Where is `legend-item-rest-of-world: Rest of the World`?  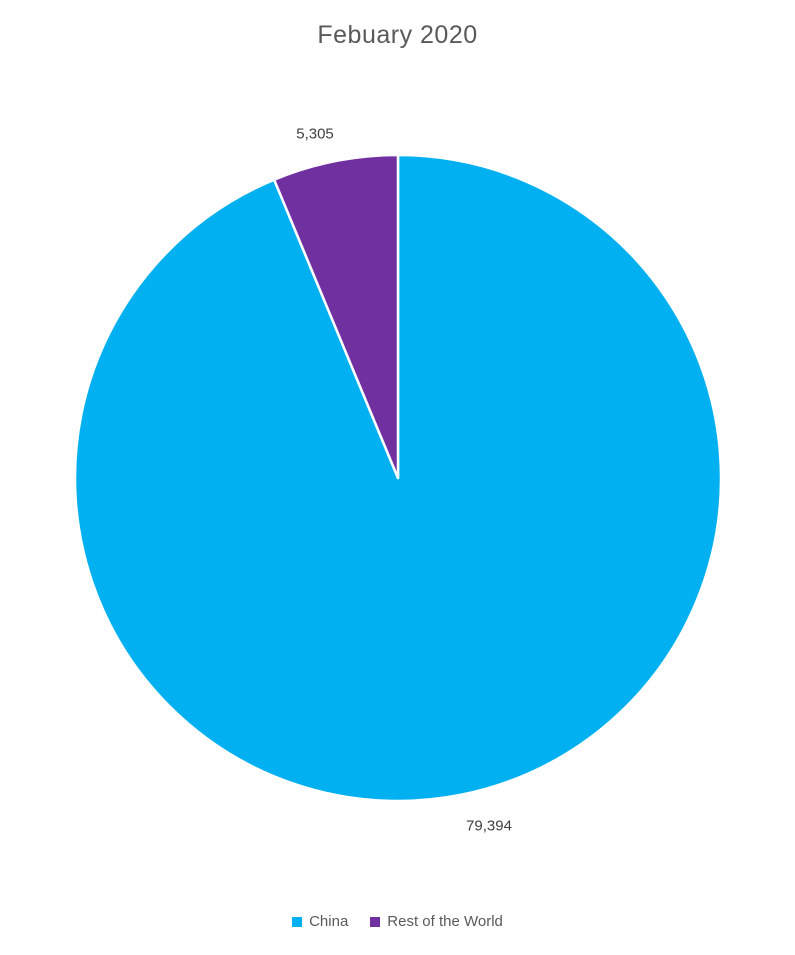
legend-item-rest-of-world: Rest of the World is located at coordinates (436, 921).